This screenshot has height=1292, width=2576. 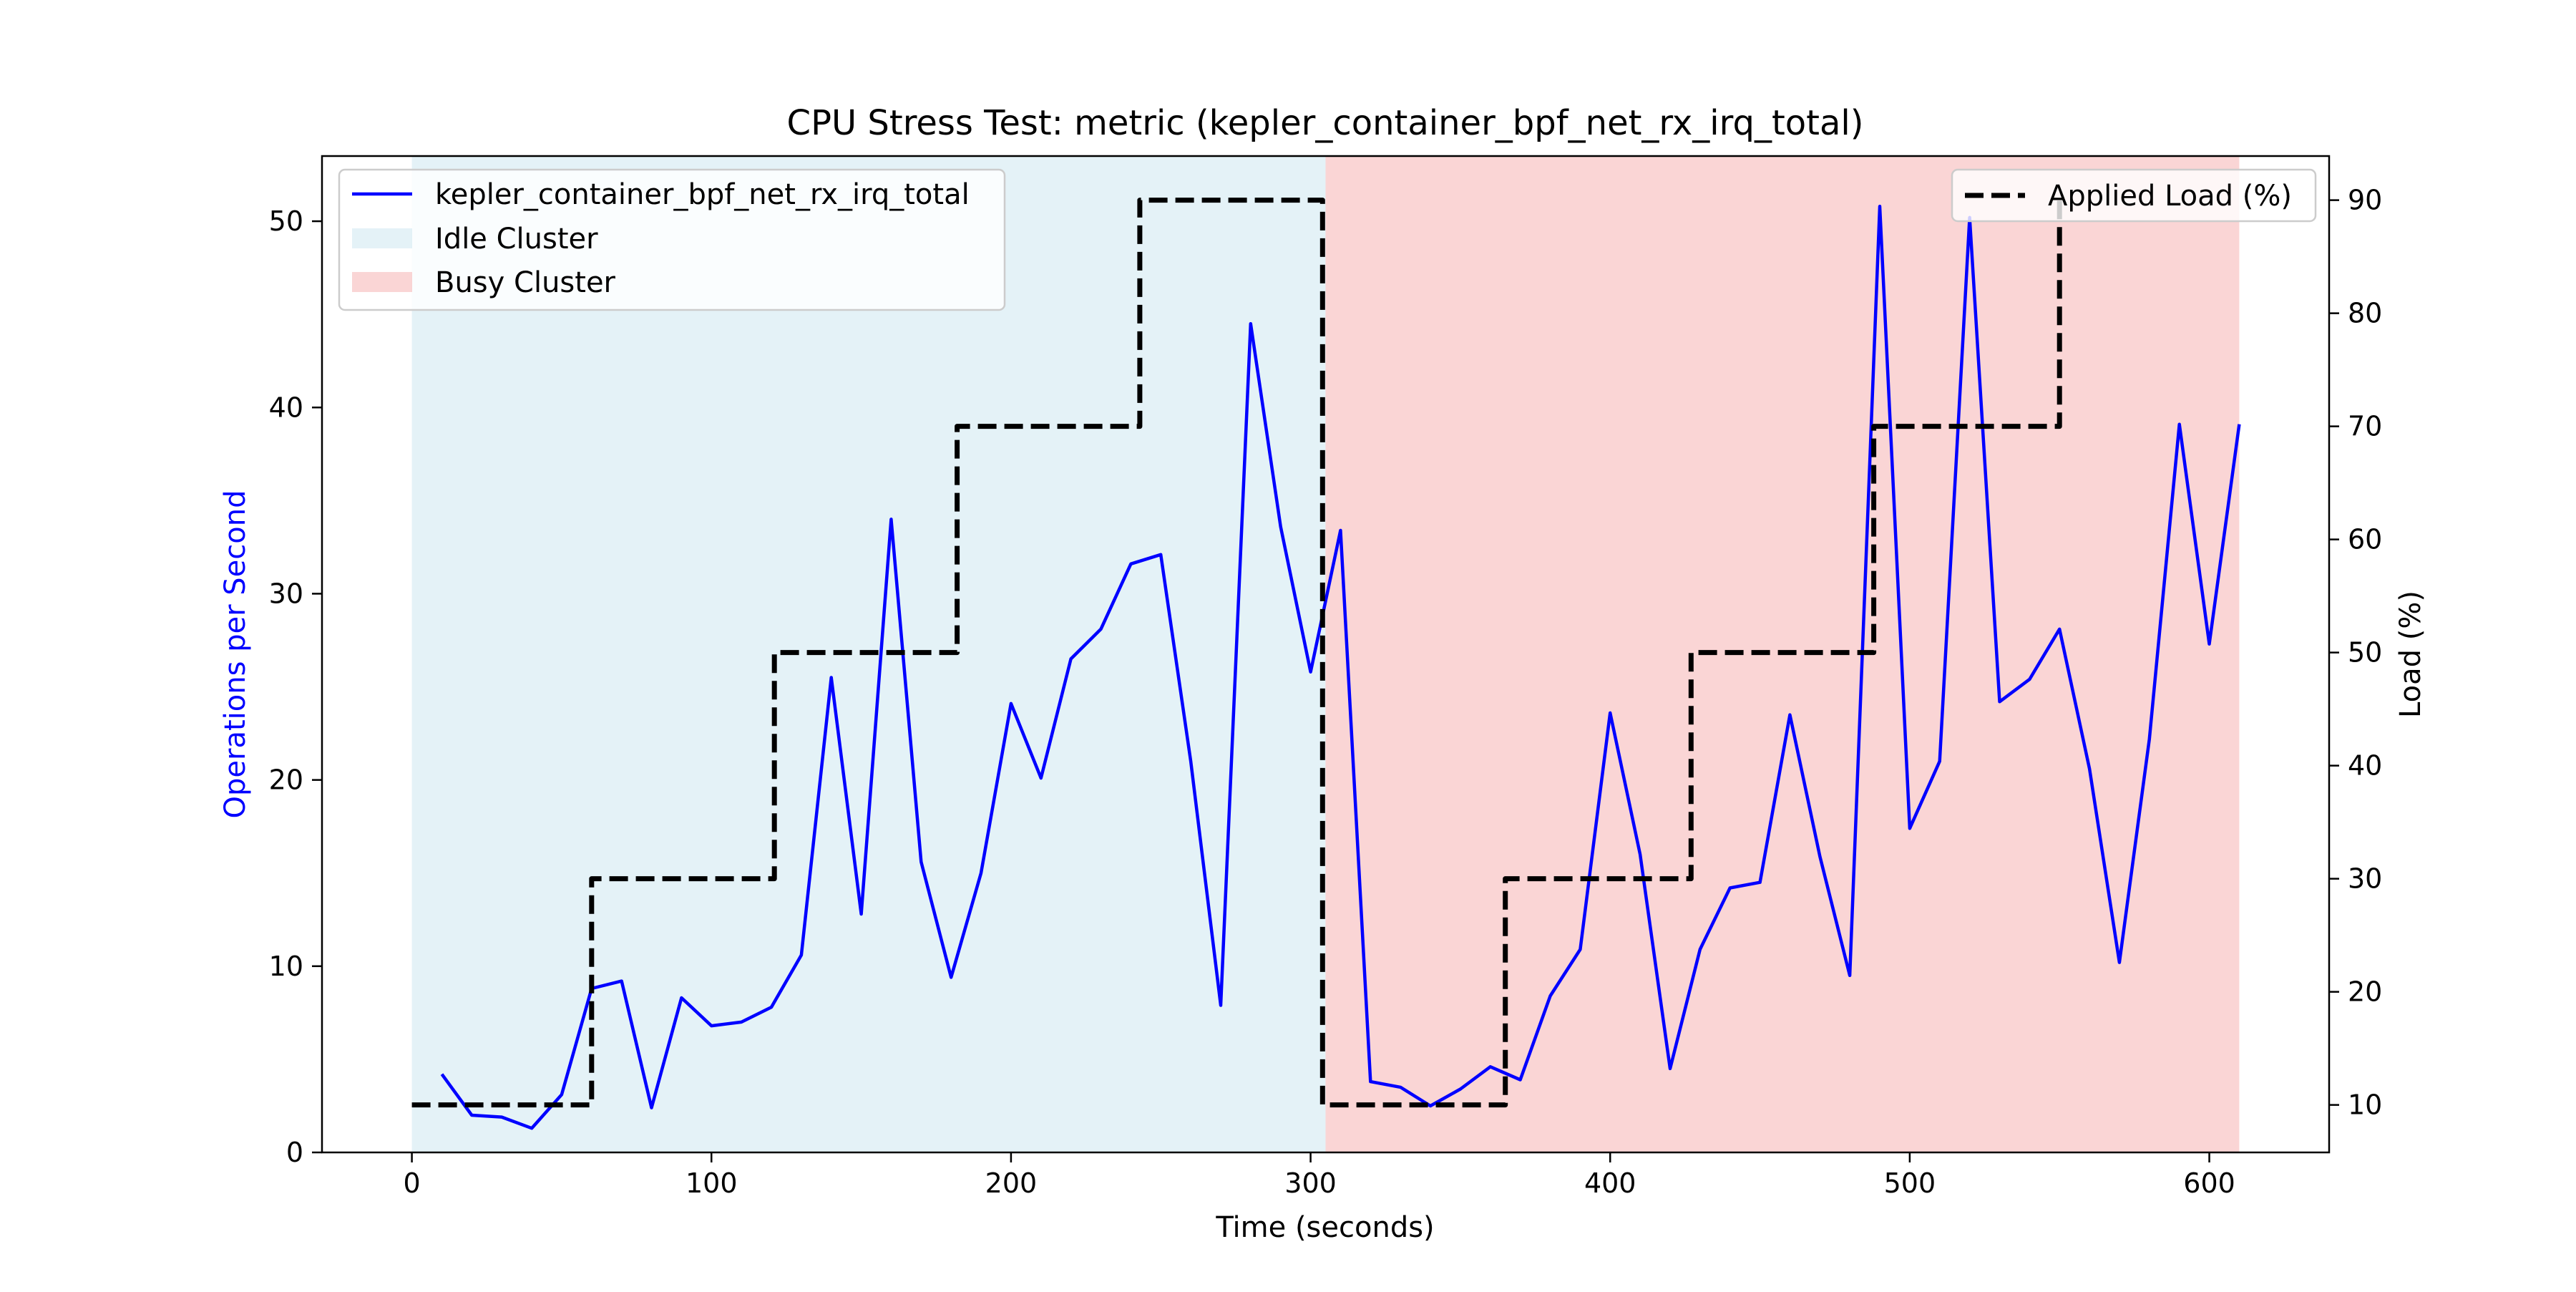 I want to click on y-right-tick-label: 40, so click(x=2365, y=766).